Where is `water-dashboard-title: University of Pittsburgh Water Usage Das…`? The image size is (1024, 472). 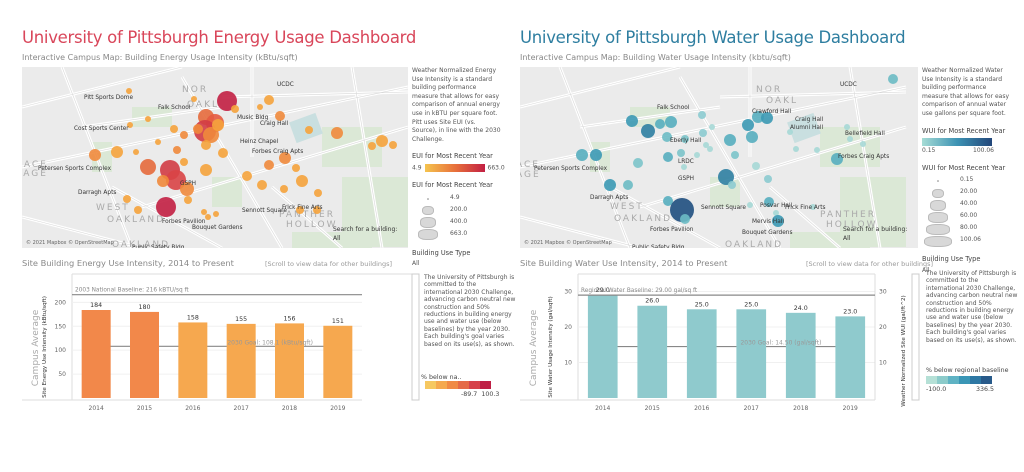
water-dashboard-title: University of Pittsburgh Water Usage Das… is located at coordinates (713, 37).